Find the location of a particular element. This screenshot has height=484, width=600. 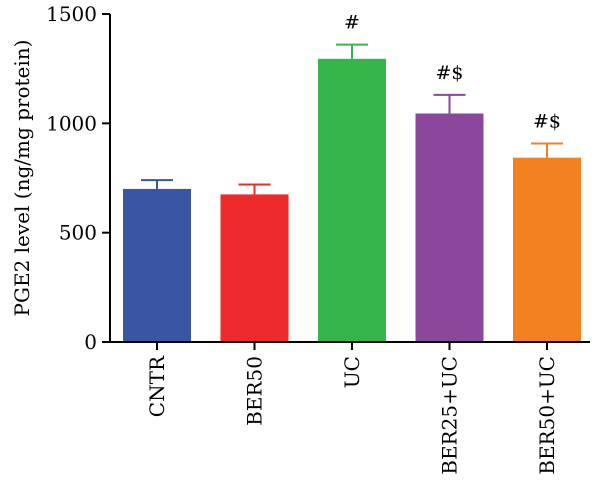

significance-labels-group: # #$ #$ is located at coordinates (452, 72).